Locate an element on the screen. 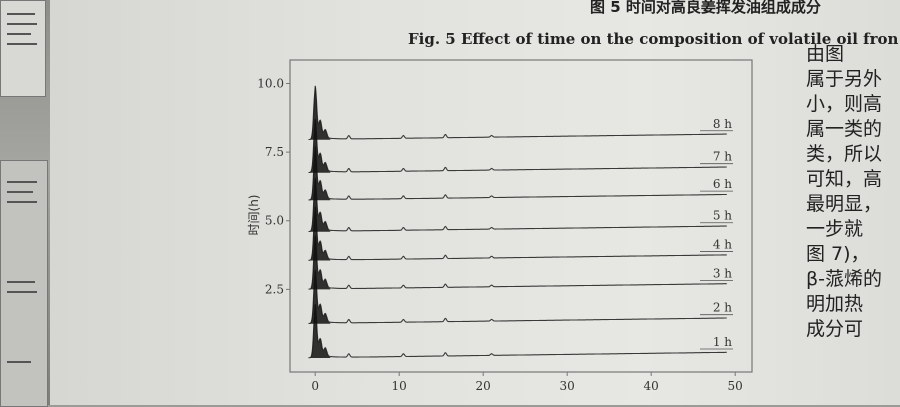 The image size is (900, 407). body-text-line: 可知，高 is located at coordinates (844, 179).